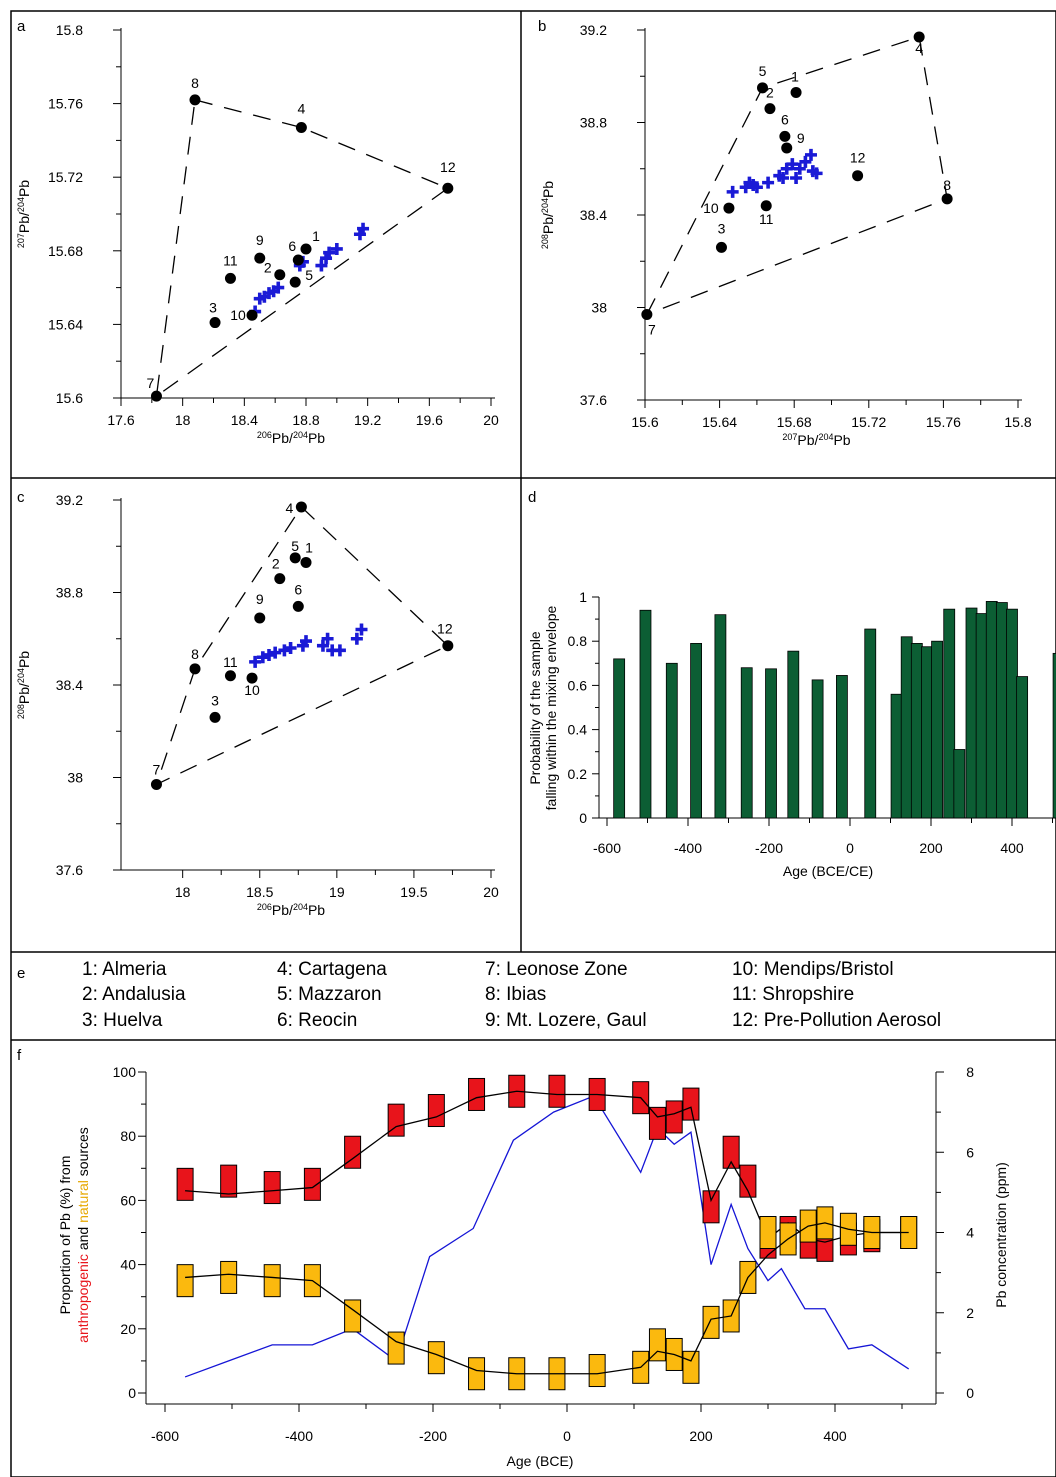 Image resolution: width=1056 pixels, height=1477 pixels. I want to click on y-tick-label-right: 2, so click(970, 1313).